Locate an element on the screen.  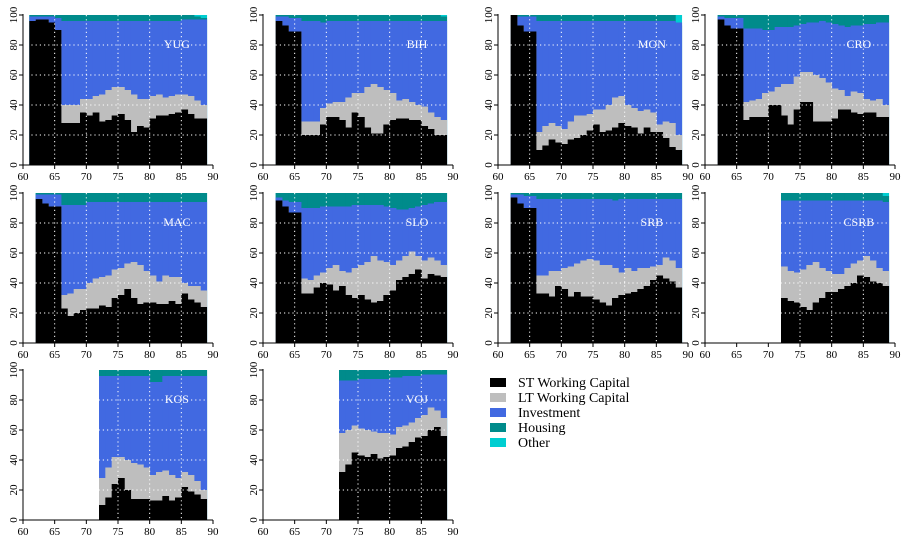
y-tick-label: 20 is located at coordinates (254, 135).